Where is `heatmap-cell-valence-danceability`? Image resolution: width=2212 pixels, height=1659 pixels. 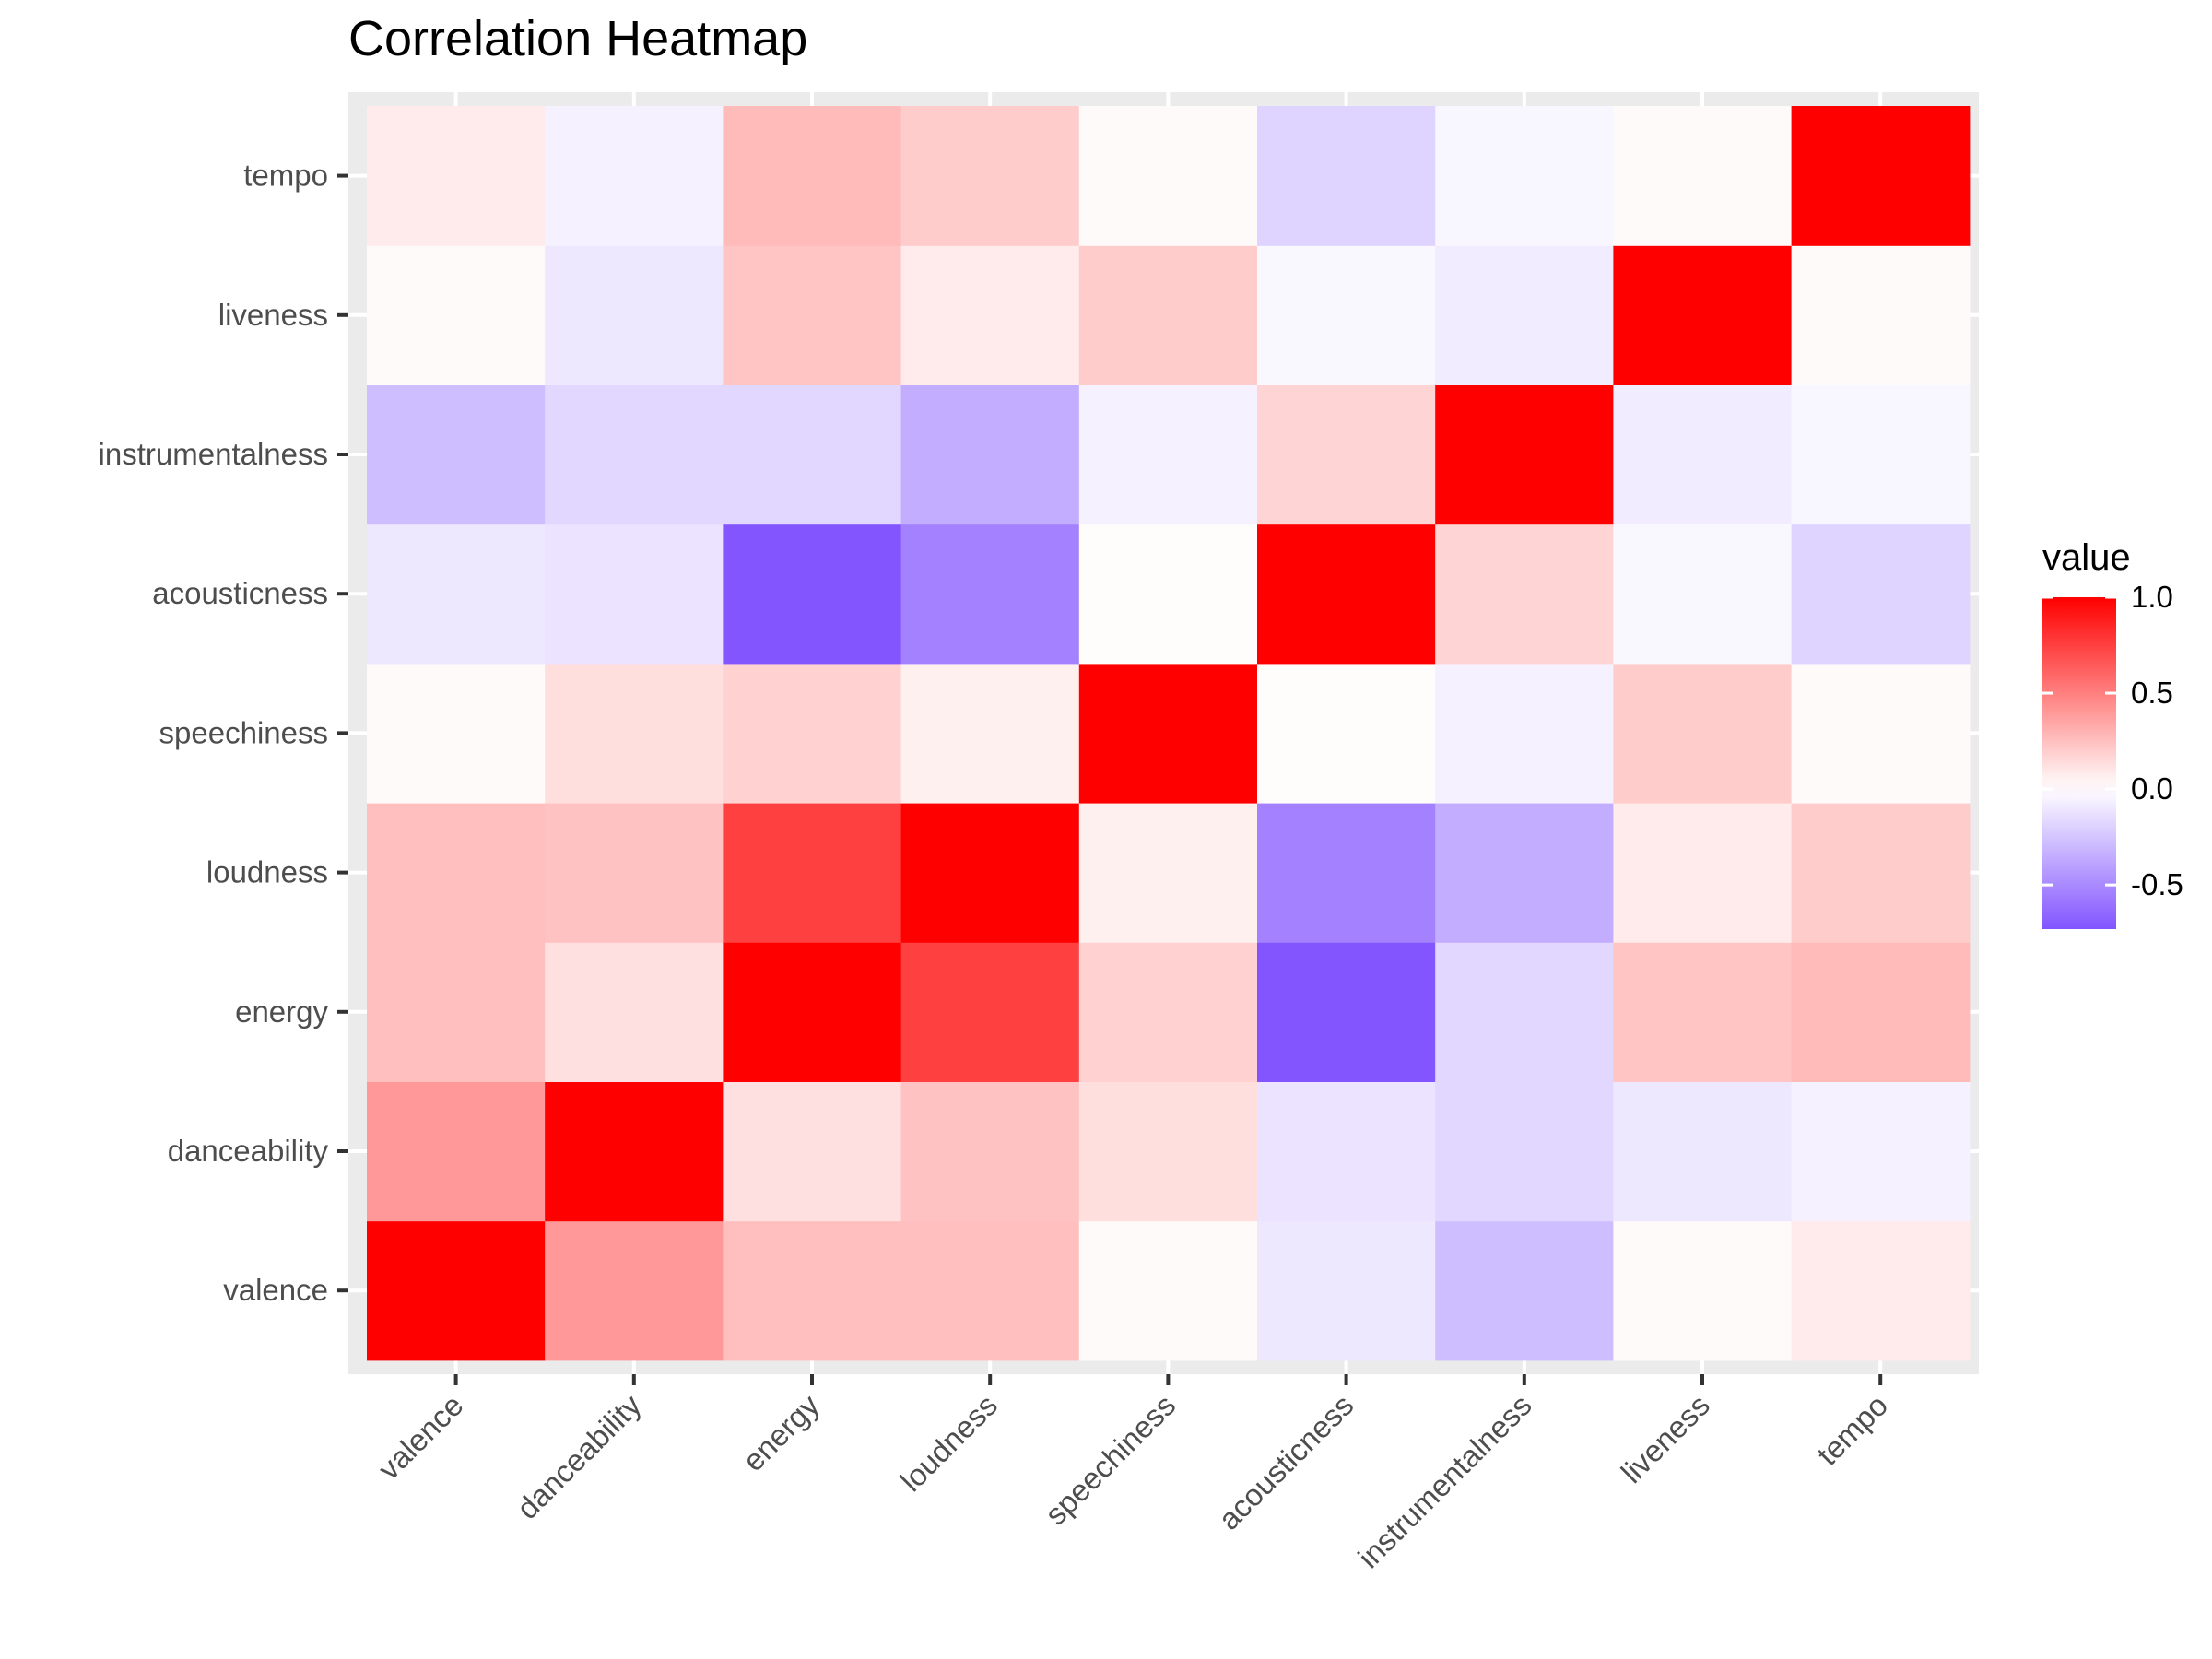
heatmap-cell-valence-danceability is located at coordinates (456, 1151).